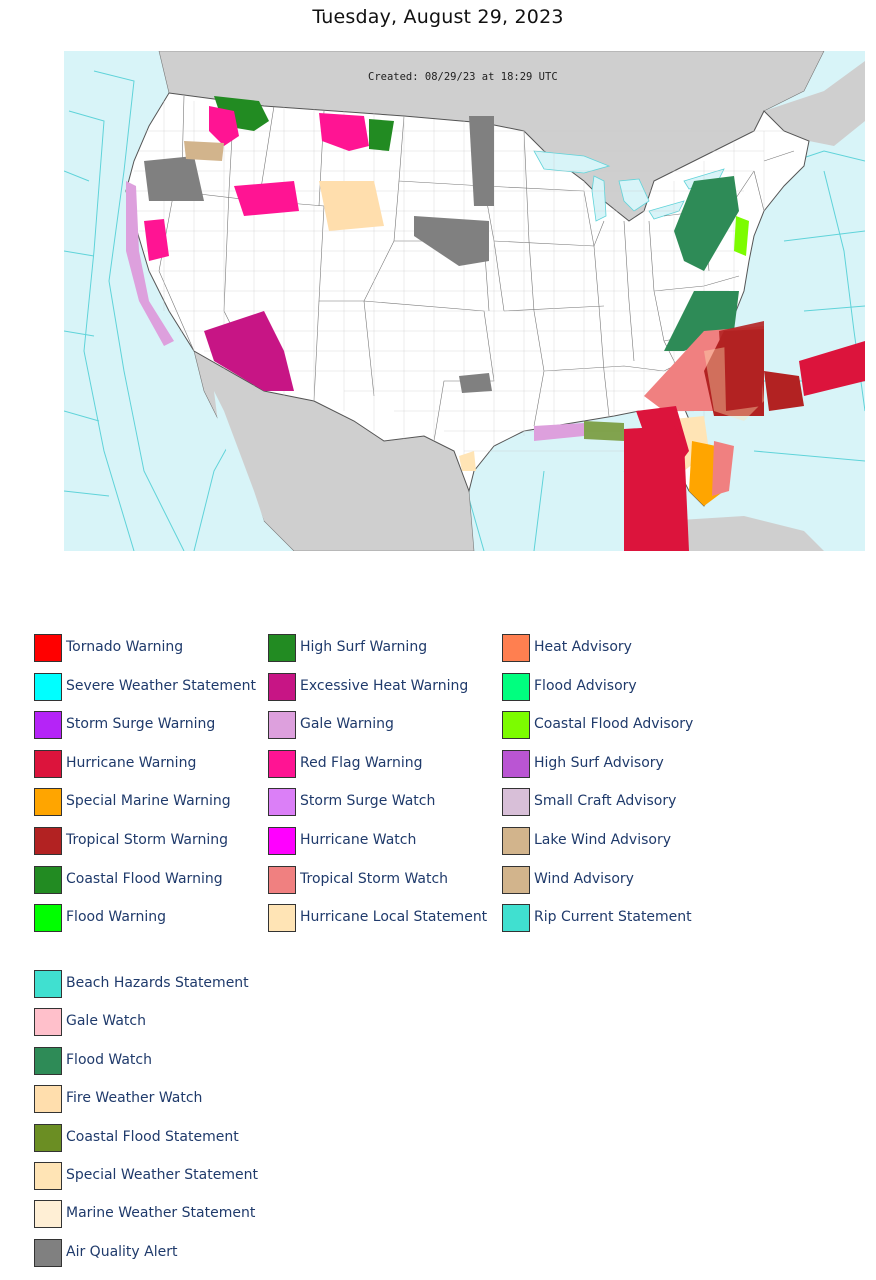 This screenshot has height=1280, width=876. I want to click on legend-label: Wind Advisory, so click(584, 878).